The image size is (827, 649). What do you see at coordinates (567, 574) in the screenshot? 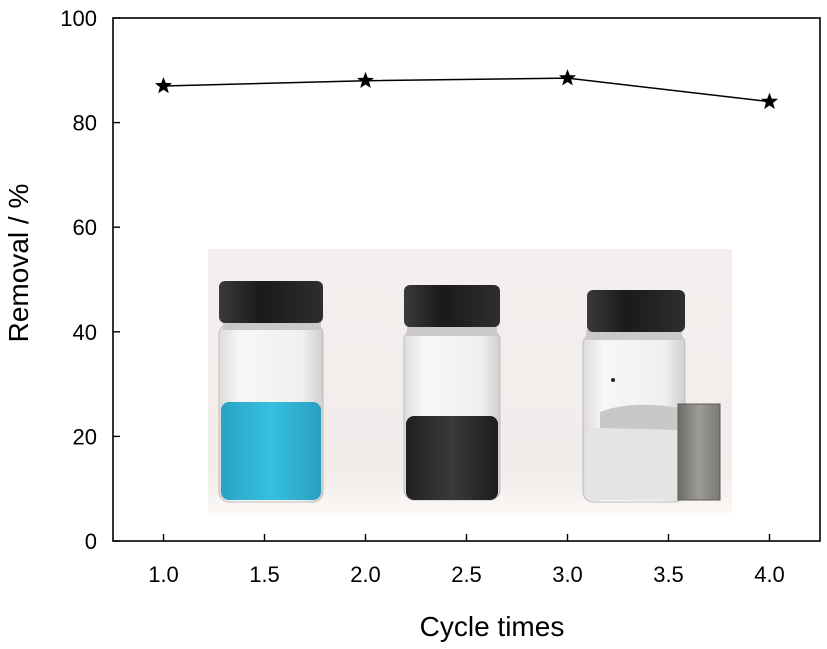
I see `x-tick-label: 3.0` at bounding box center [567, 574].